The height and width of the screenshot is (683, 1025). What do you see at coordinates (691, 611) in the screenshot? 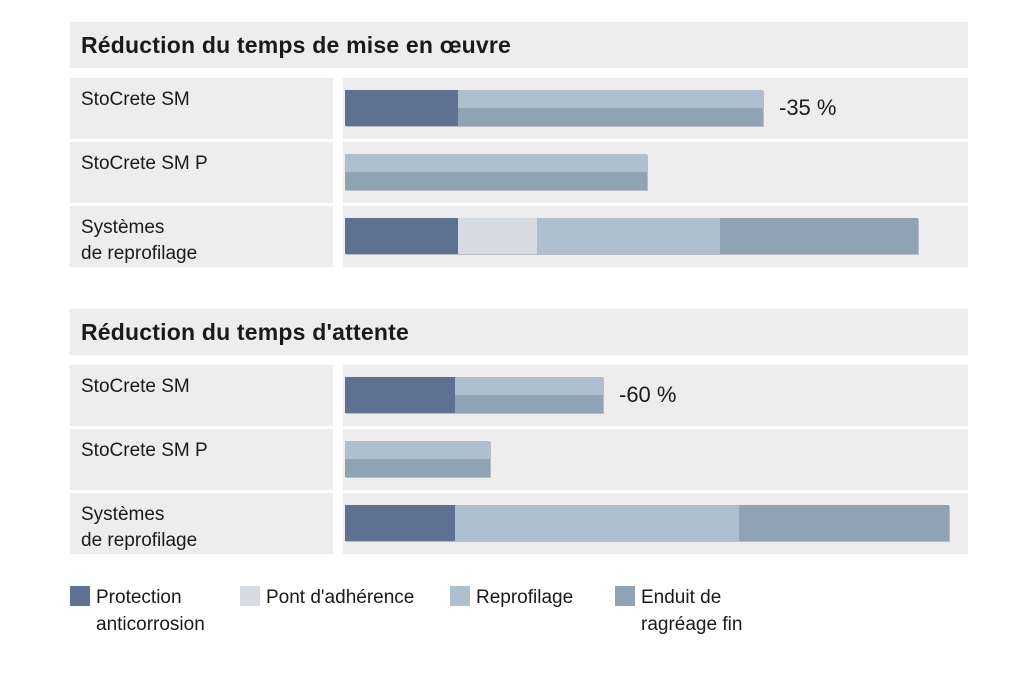
I see `legend-label: Enduit de ragréage fin` at bounding box center [691, 611].